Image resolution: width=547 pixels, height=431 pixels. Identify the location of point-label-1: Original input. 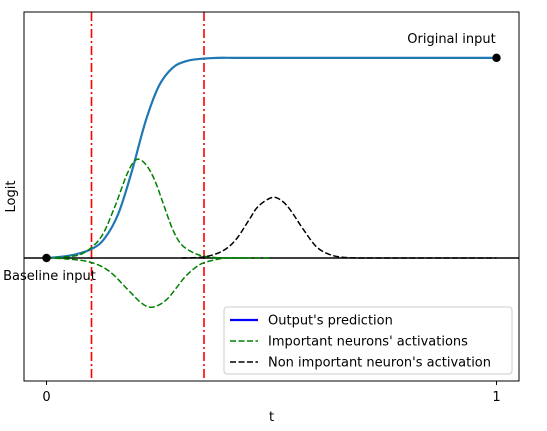
(451, 39).